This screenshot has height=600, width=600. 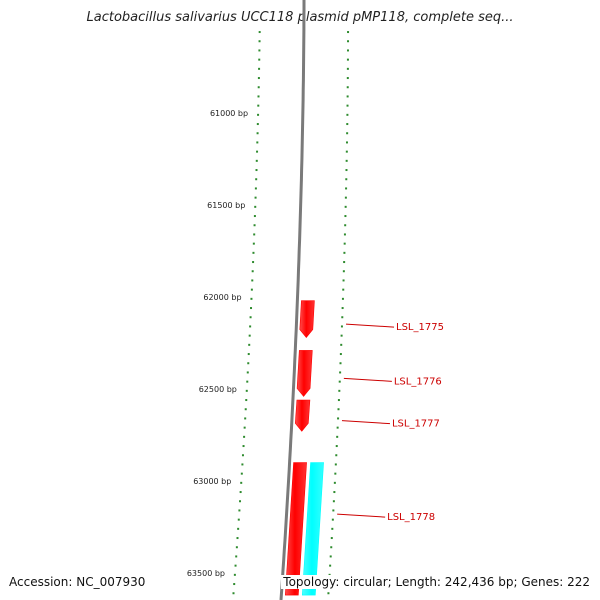 What do you see at coordinates (246, 313) in the screenshot?
I see `inner-tick-track` at bounding box center [246, 313].